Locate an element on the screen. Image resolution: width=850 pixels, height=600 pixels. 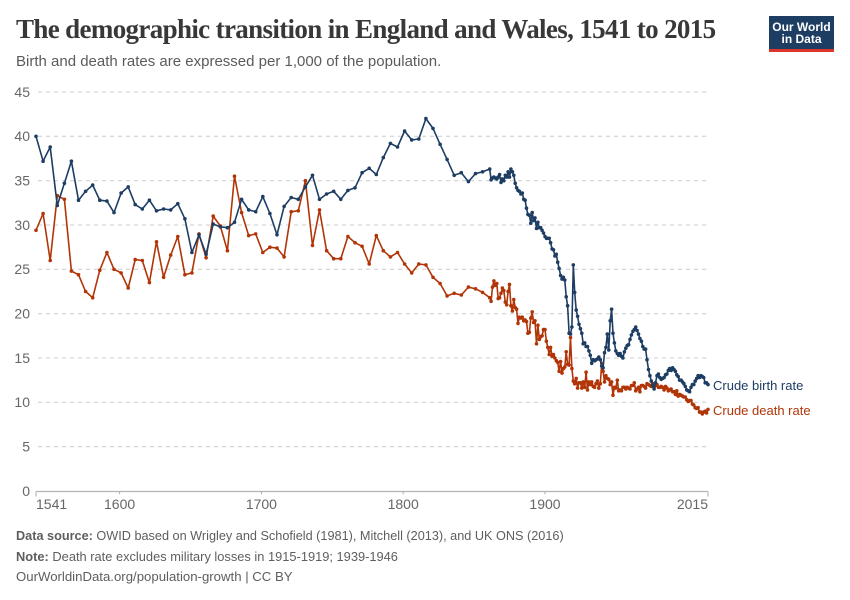
svg-text: 10 is located at coordinates (22, 402).